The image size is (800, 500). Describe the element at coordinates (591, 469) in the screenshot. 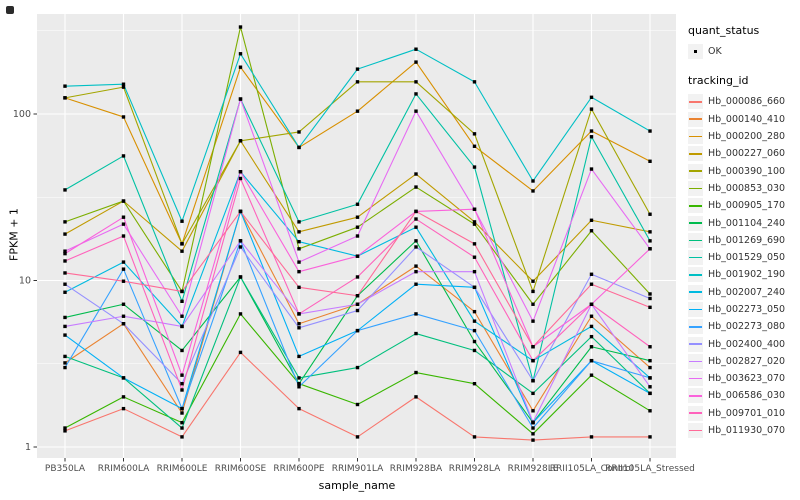

I see `x-tick-label: RRII105LA_Control` at that location.